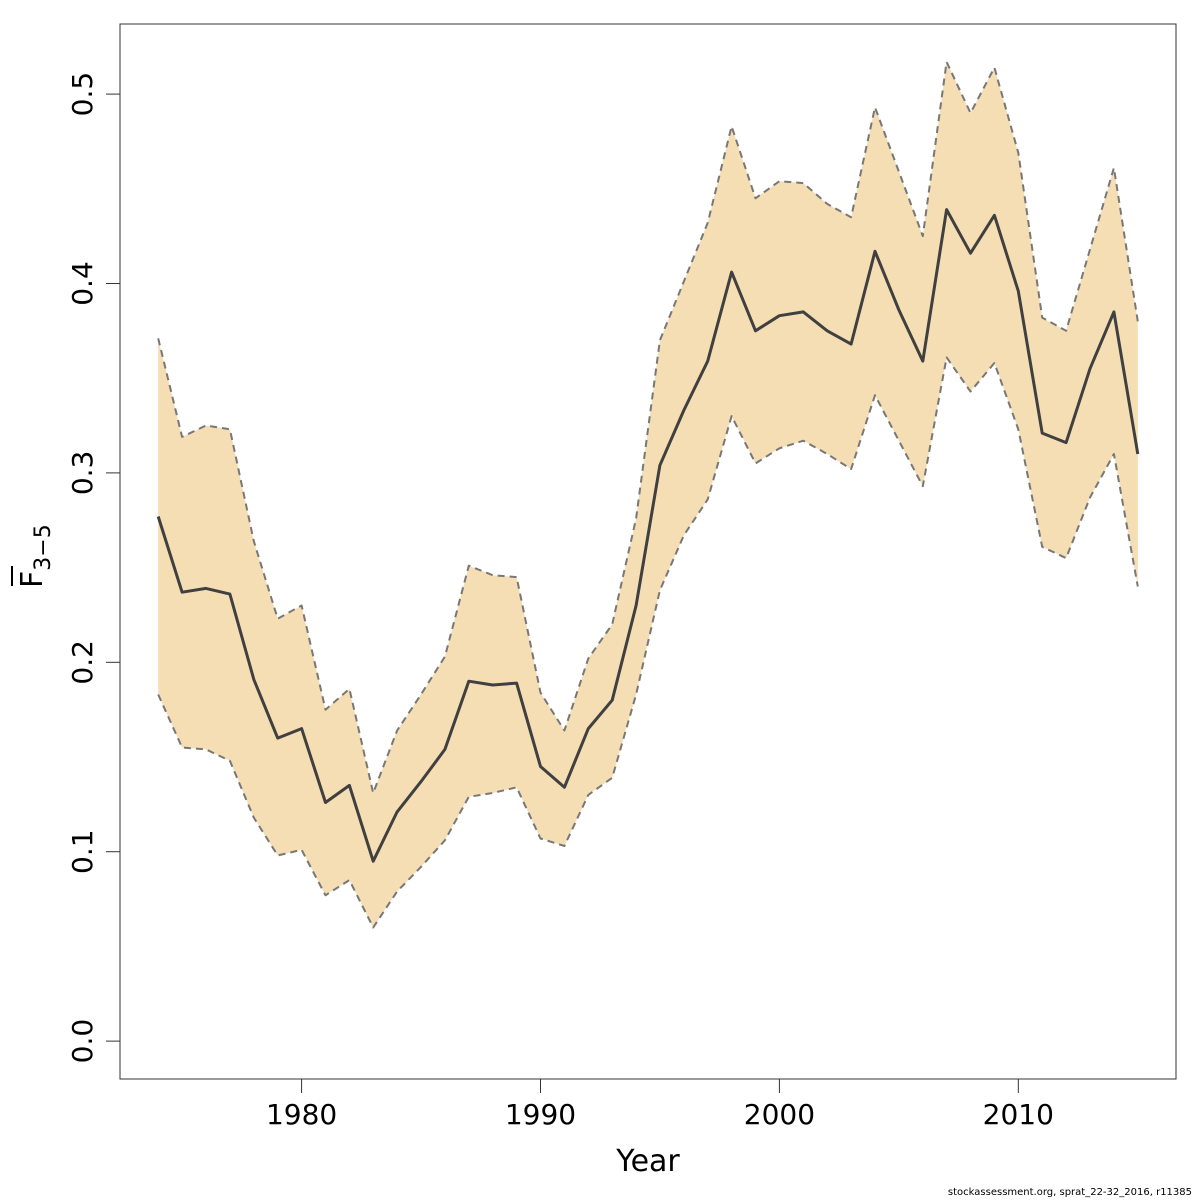 The width and height of the screenshot is (1200, 1200). I want to click on y-tick-label-0.4: 0.4, so click(82, 283).